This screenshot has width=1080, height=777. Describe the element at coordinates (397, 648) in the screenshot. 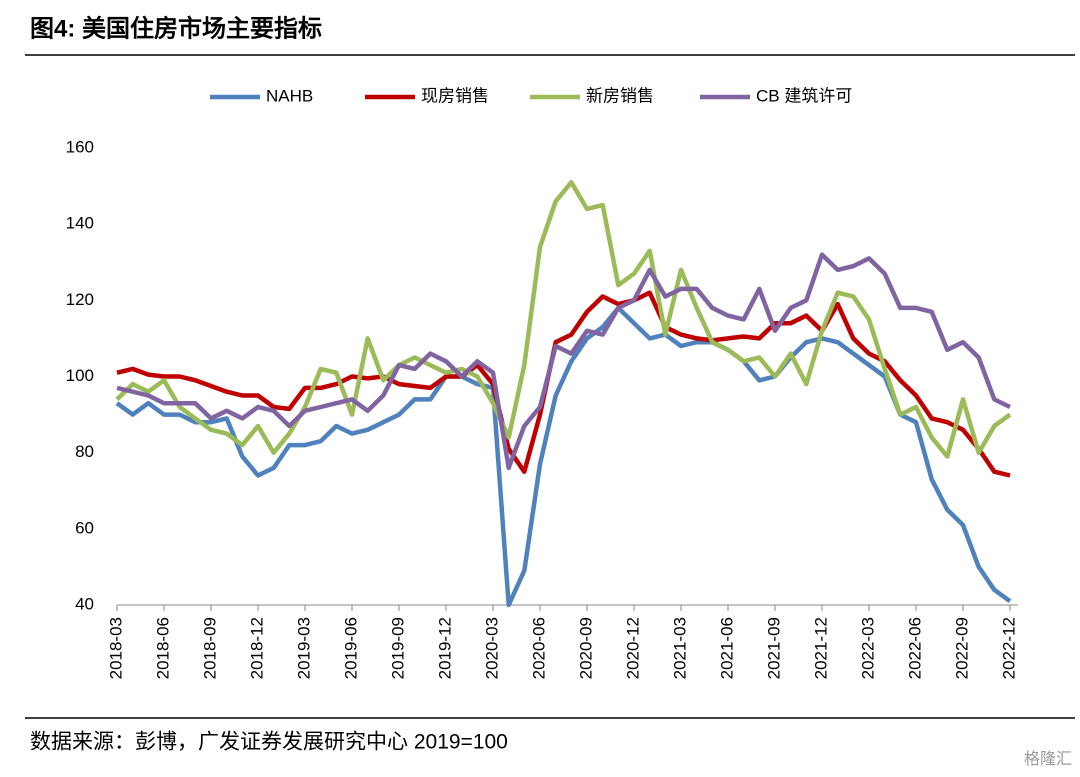

I see `x-tick-label: 2019-09` at that location.